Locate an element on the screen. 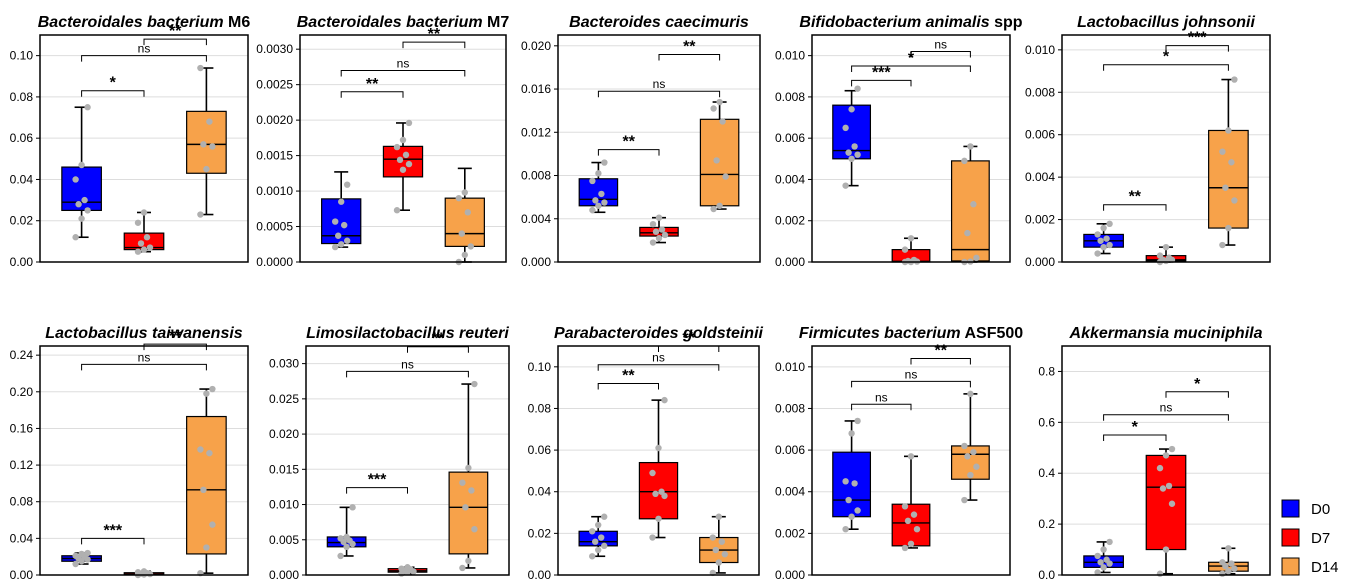  y-tick-label: 0.10 is located at coordinates (540, 367).